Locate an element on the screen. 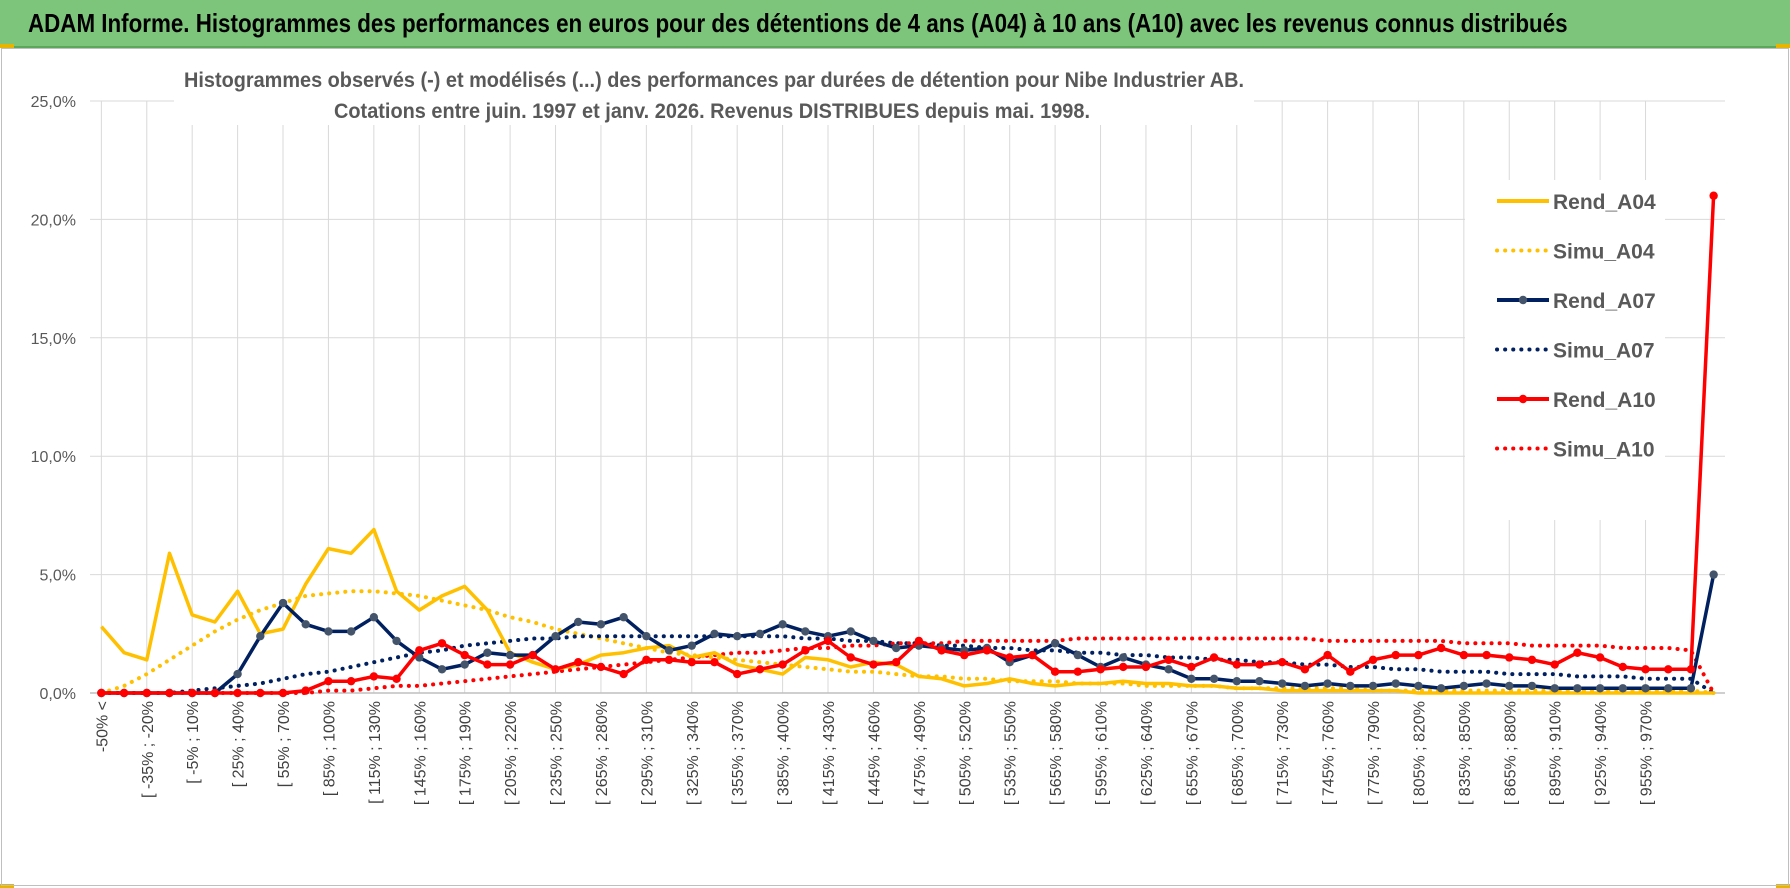 The width and height of the screenshot is (1790, 888). y-tick-label: 20,0% is located at coordinates (53, 220).